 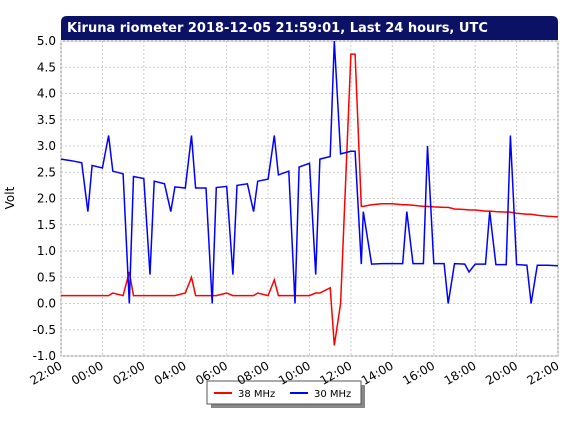 I want to click on y-tick-label: -0.5, so click(x=44, y=330).